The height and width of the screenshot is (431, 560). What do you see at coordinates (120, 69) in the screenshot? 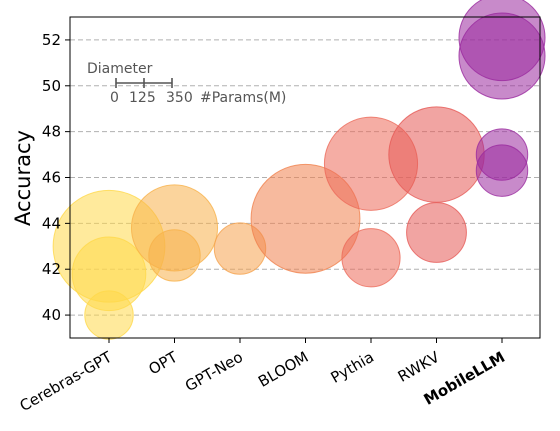
I see `size-legend-title: Diameter` at bounding box center [120, 69].